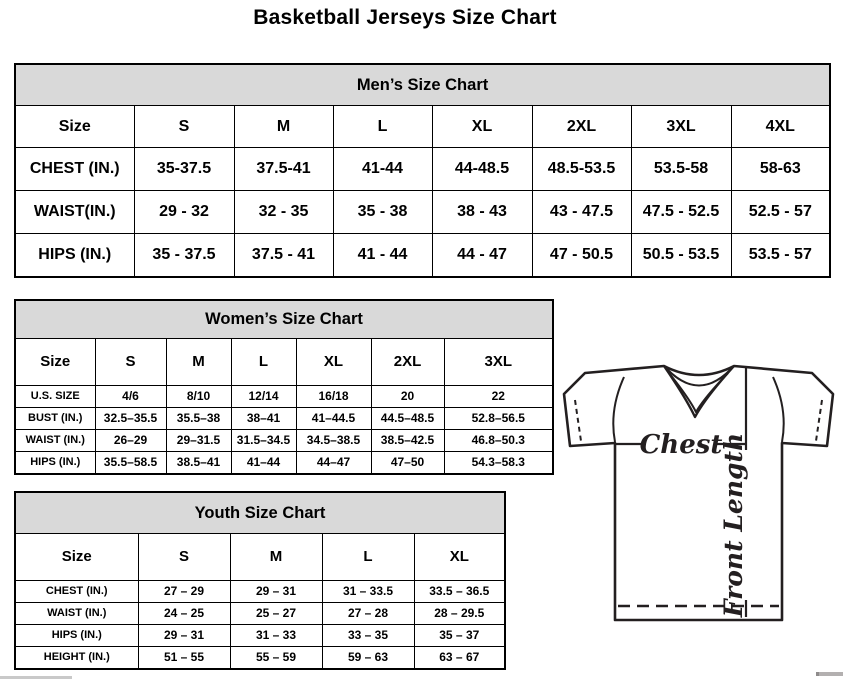 This screenshot has width=843, height=679. What do you see at coordinates (459, 658) in the screenshot?
I see `table-cell: 63 – 67` at bounding box center [459, 658].